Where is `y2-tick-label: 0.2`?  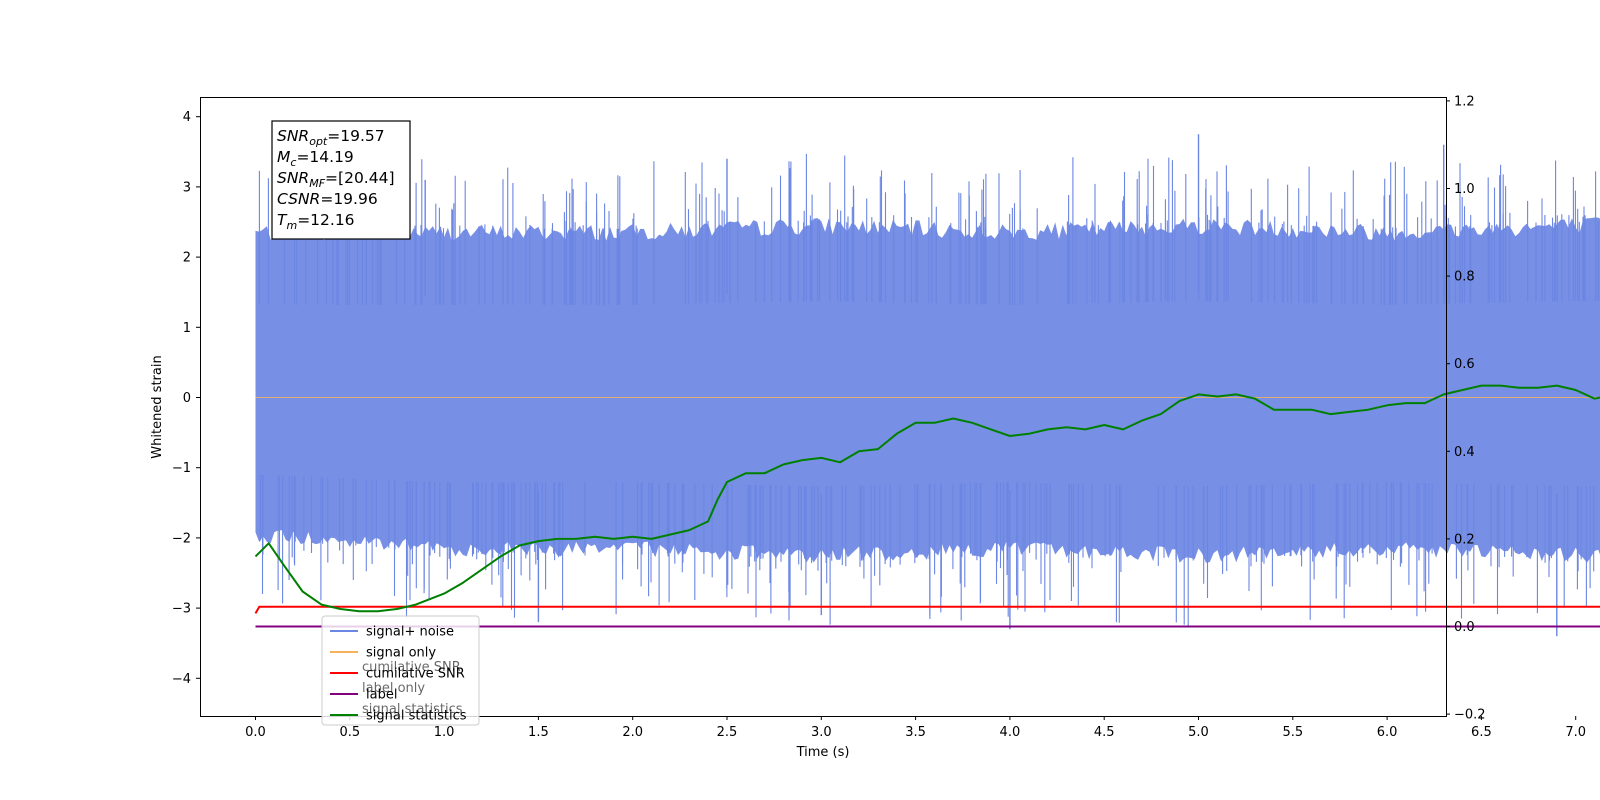 y2-tick-label: 0.2 is located at coordinates (1464, 539).